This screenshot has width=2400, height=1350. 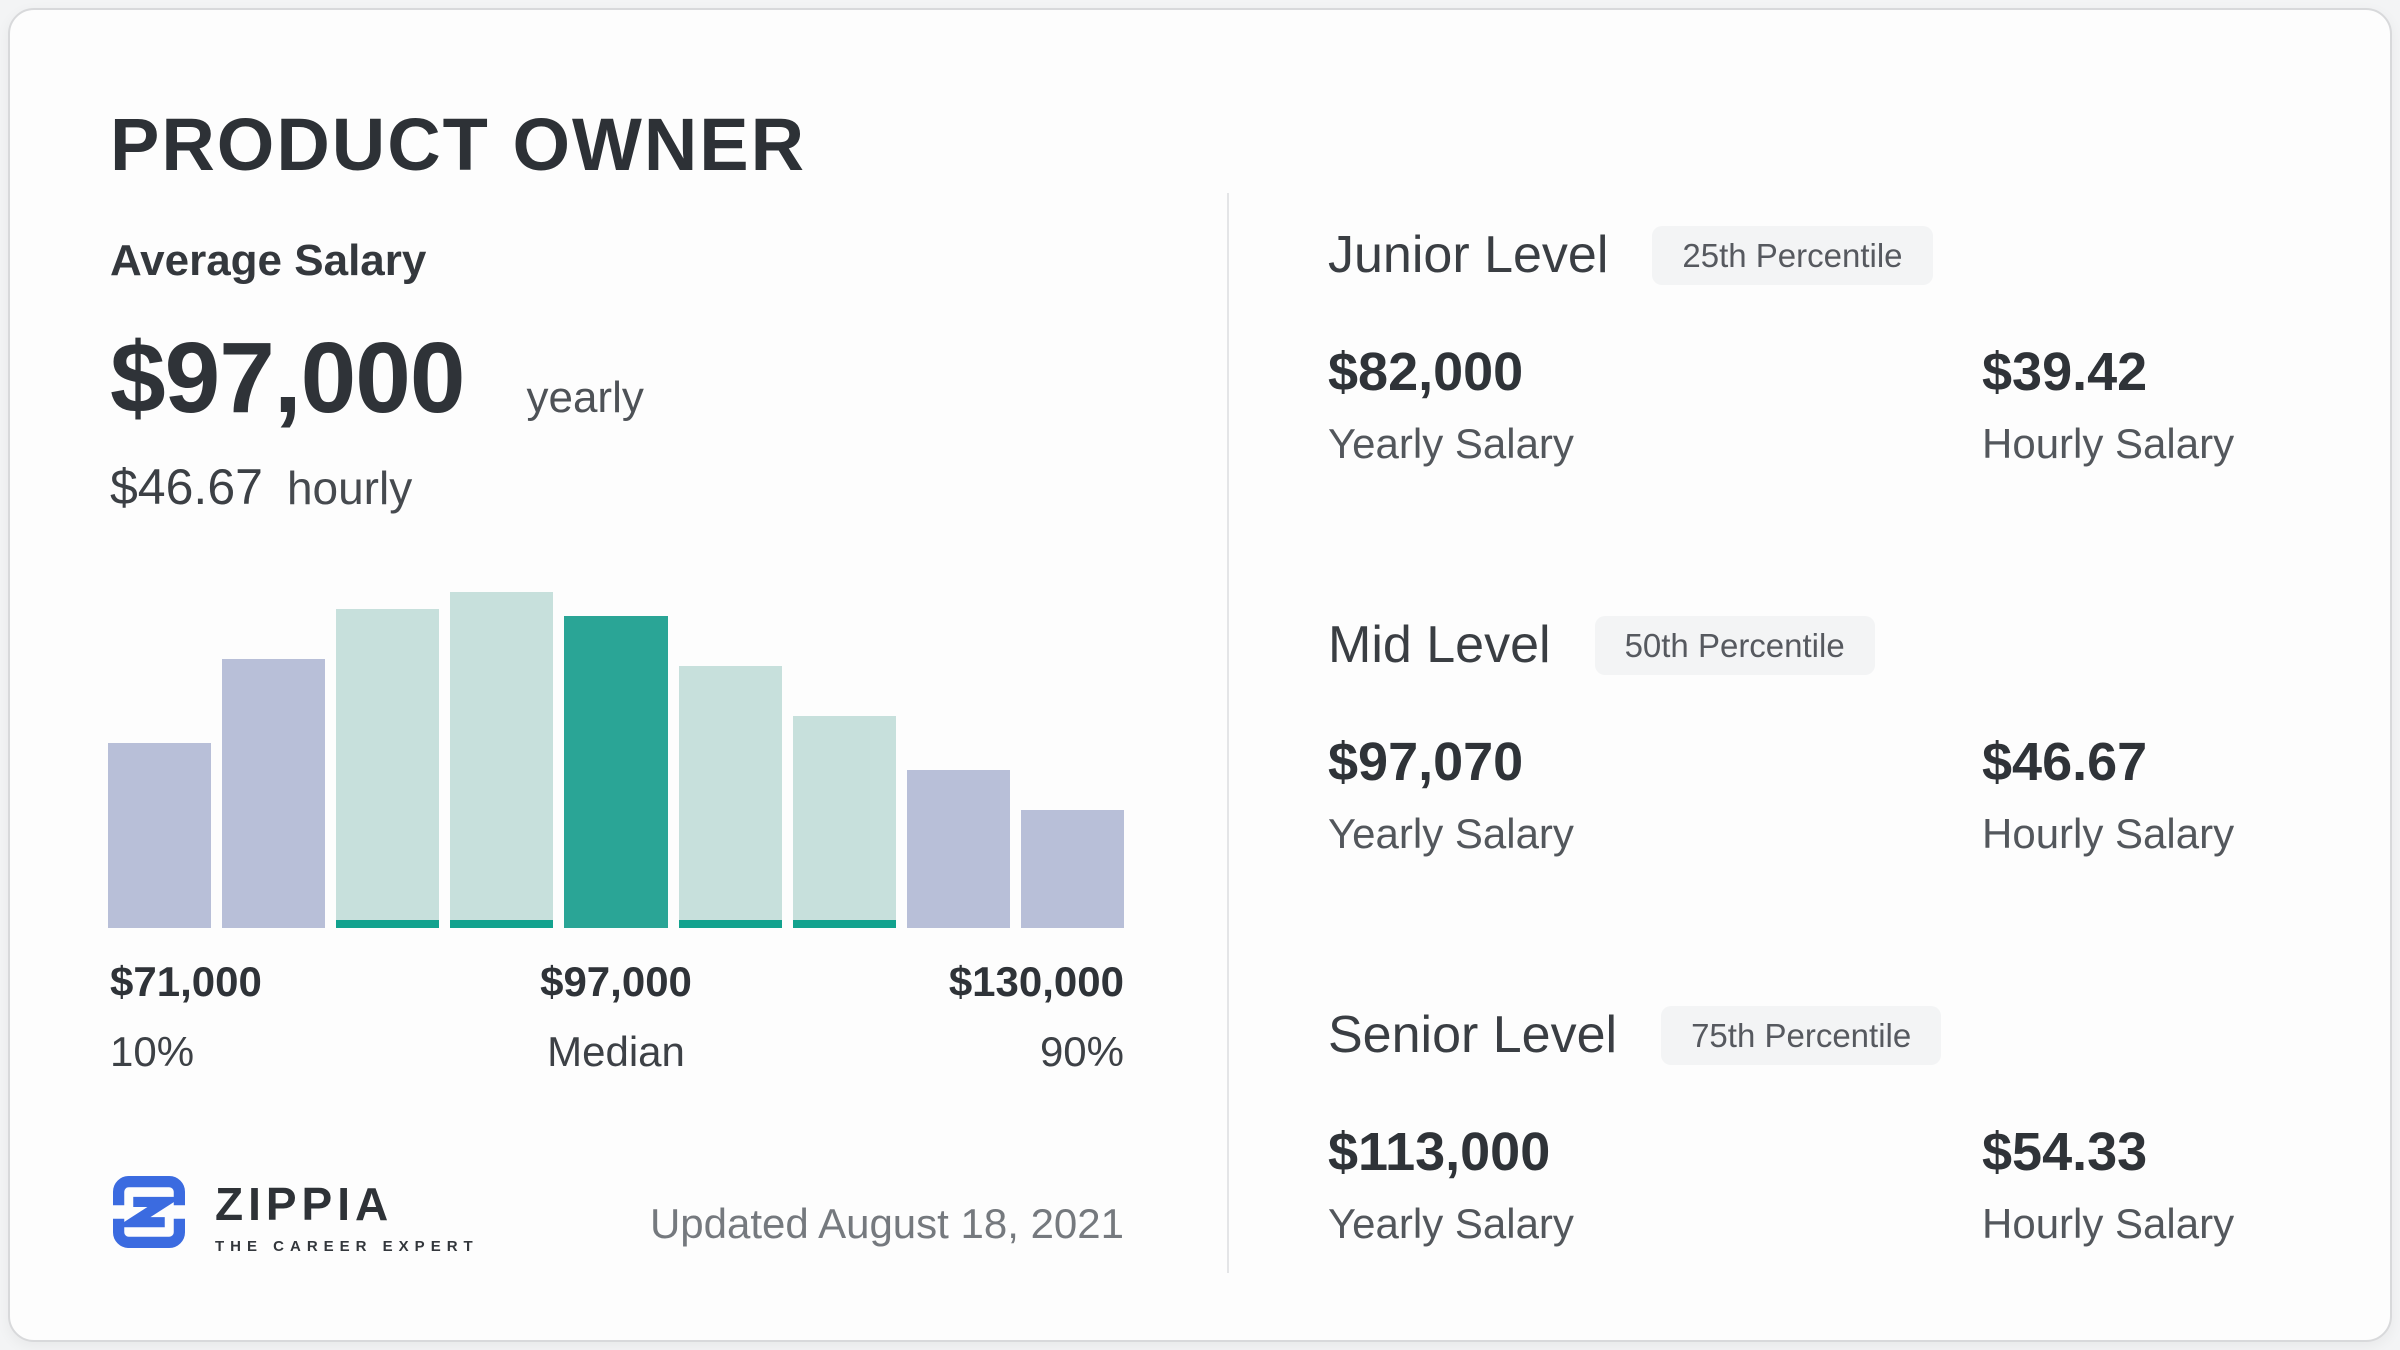 I want to click on page-title: PRODUCT OWNER, so click(x=458, y=144).